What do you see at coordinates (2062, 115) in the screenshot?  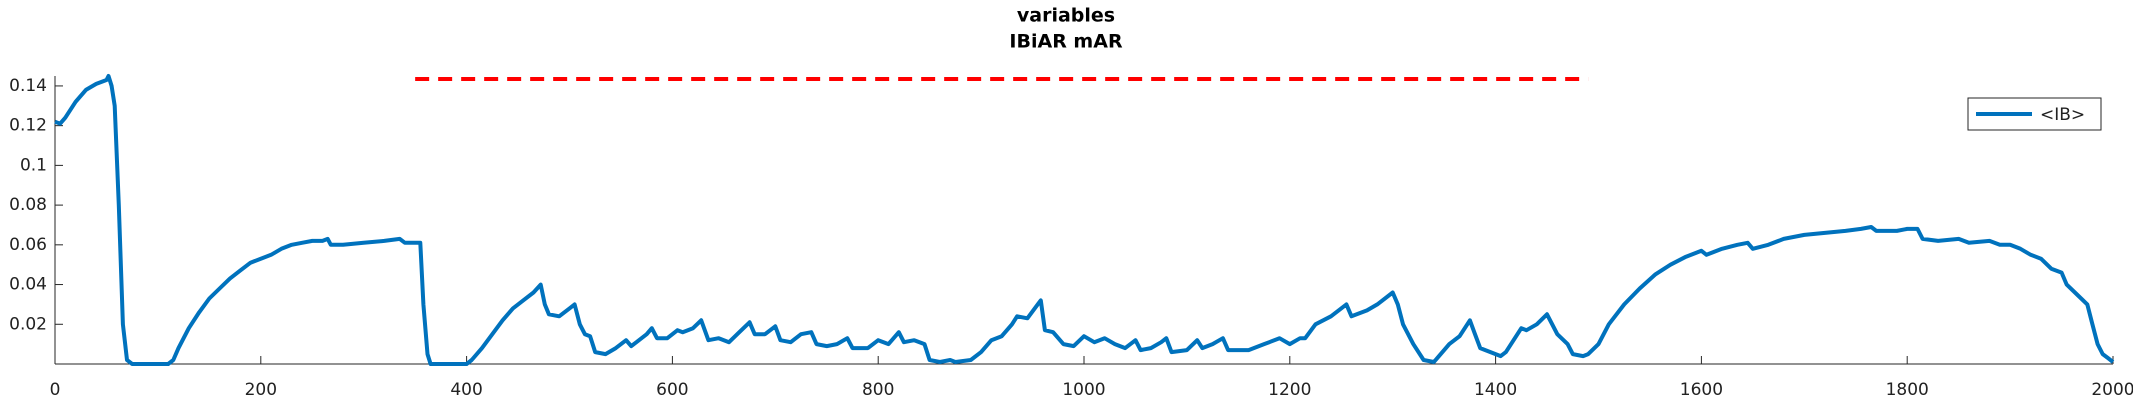 I see `legend-label: <IB>` at bounding box center [2062, 115].